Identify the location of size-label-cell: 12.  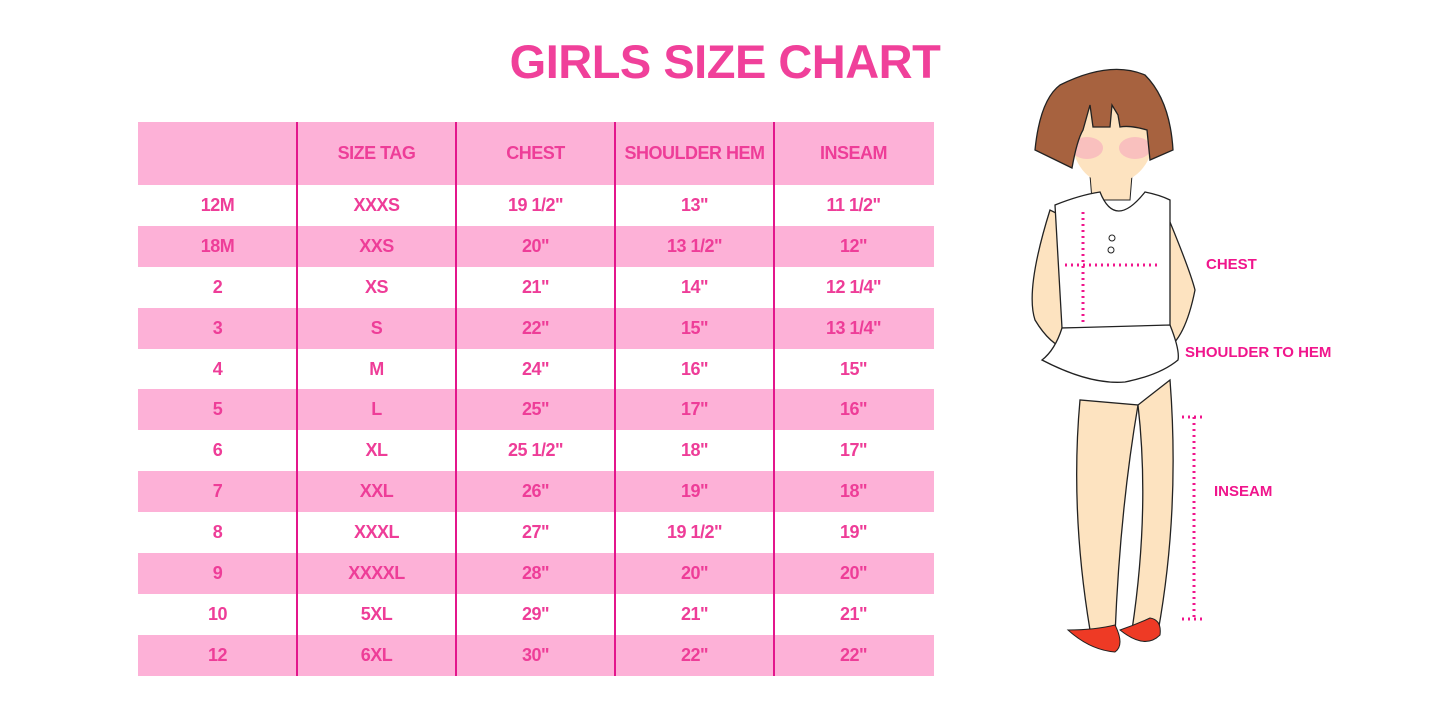
(217, 654).